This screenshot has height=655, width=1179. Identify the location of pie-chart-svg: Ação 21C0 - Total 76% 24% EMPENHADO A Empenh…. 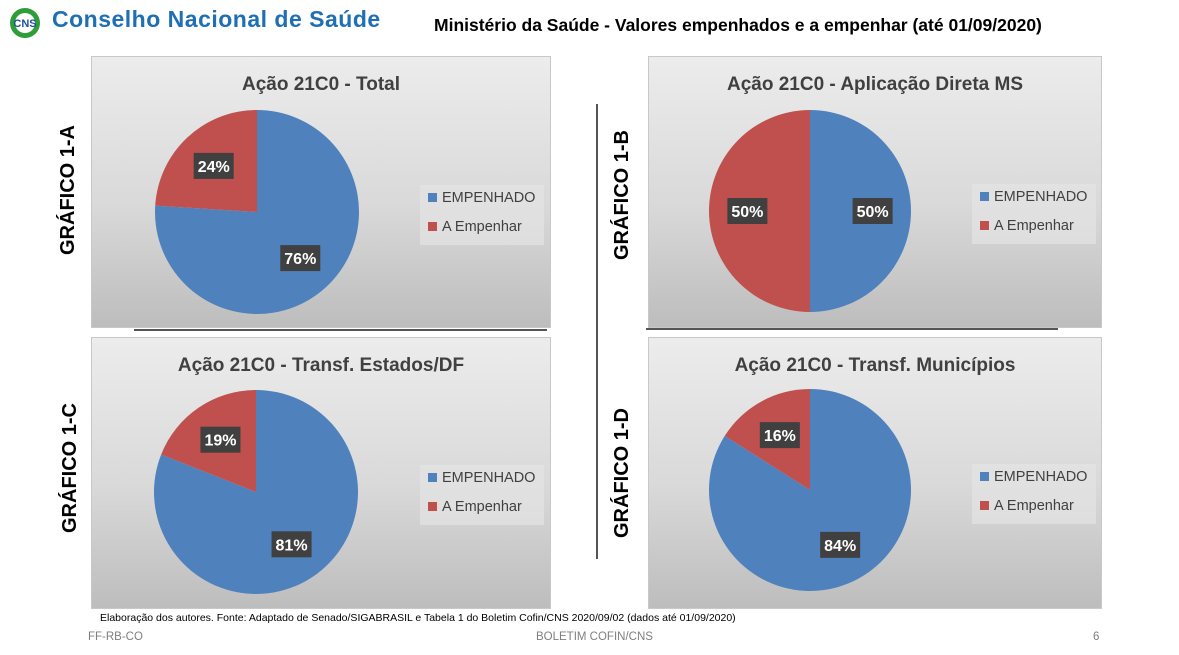
(349, 194).